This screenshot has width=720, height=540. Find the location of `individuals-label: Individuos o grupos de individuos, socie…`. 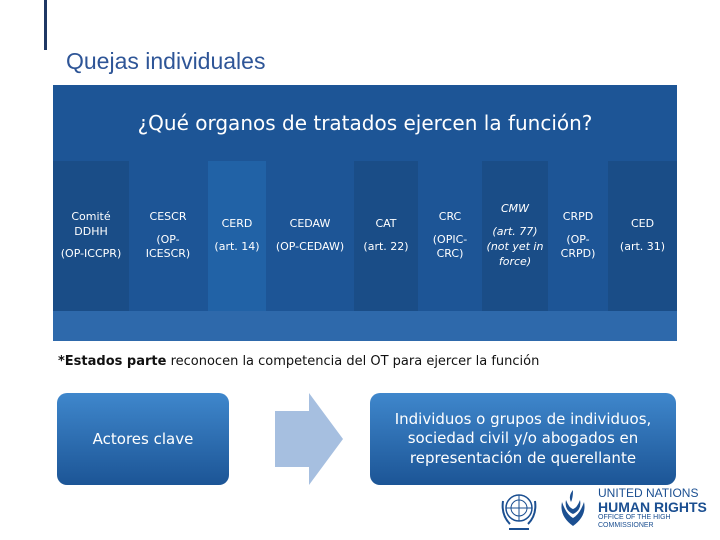

individuals-label: Individuos o grupos de individuos, socie… is located at coordinates (523, 438).